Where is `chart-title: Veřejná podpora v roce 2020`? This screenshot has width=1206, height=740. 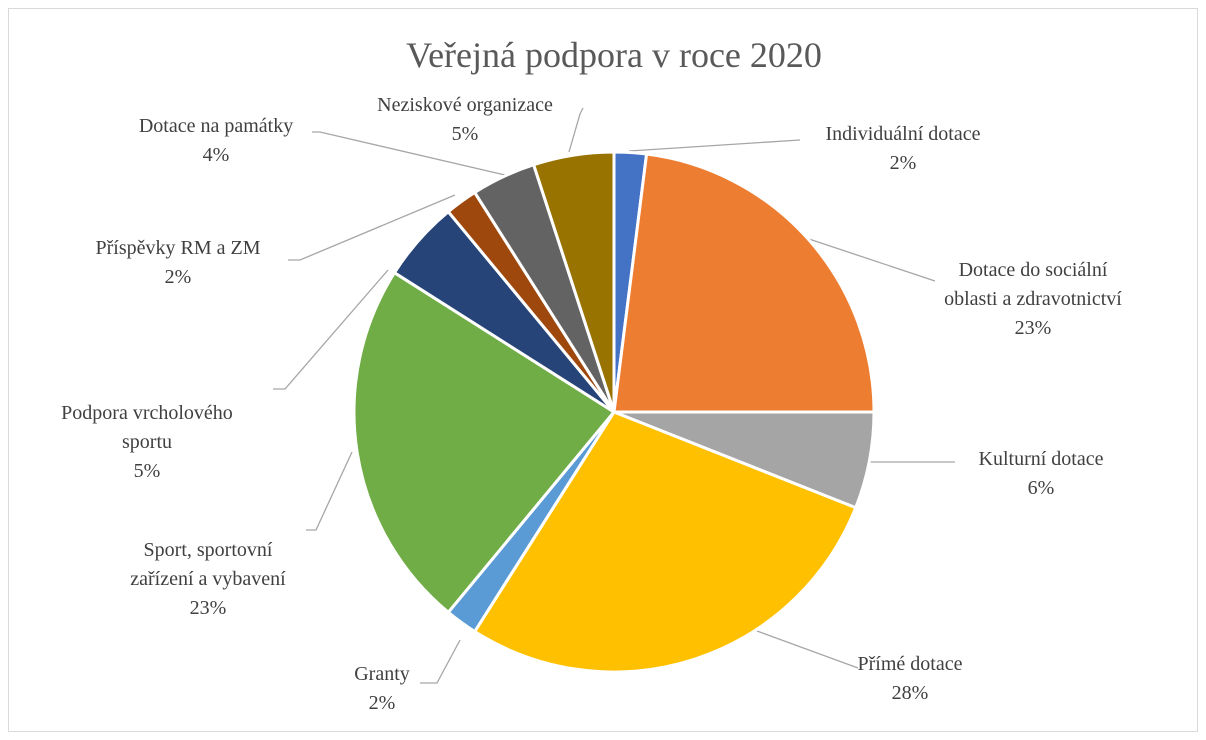
chart-title: Veřejná podpora v roce 2020 is located at coordinates (614, 55).